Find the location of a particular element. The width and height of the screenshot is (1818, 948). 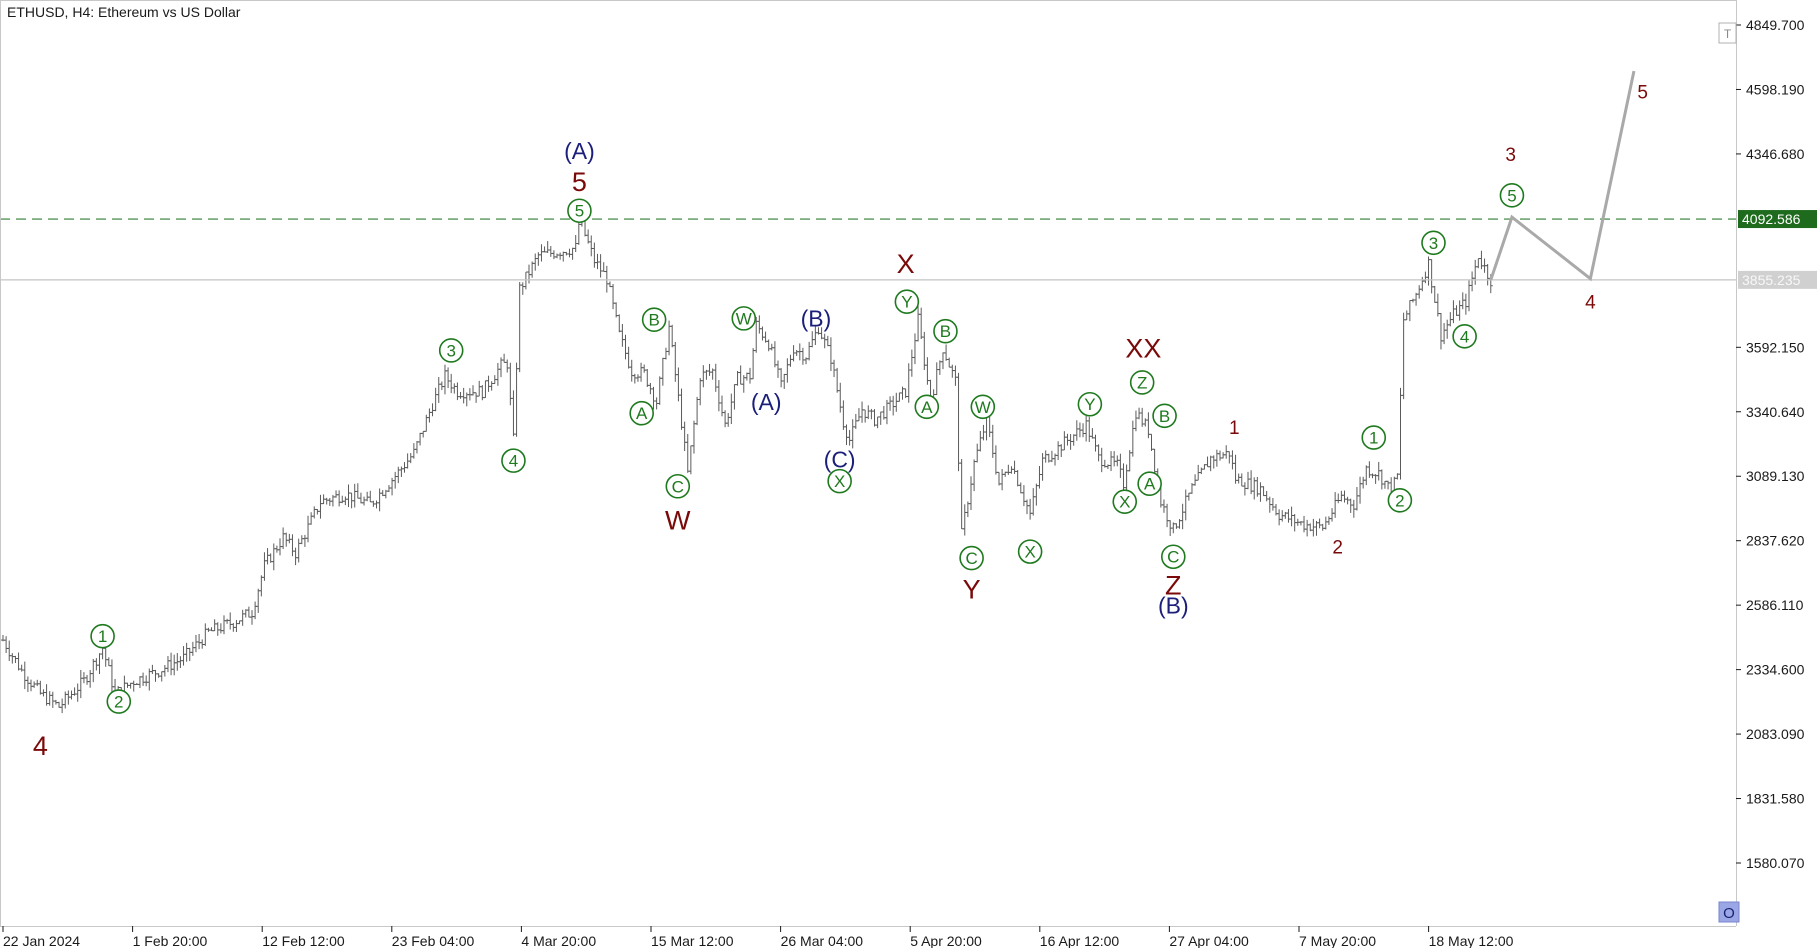

y-tick-label: 2586.110 is located at coordinates (1775, 605).